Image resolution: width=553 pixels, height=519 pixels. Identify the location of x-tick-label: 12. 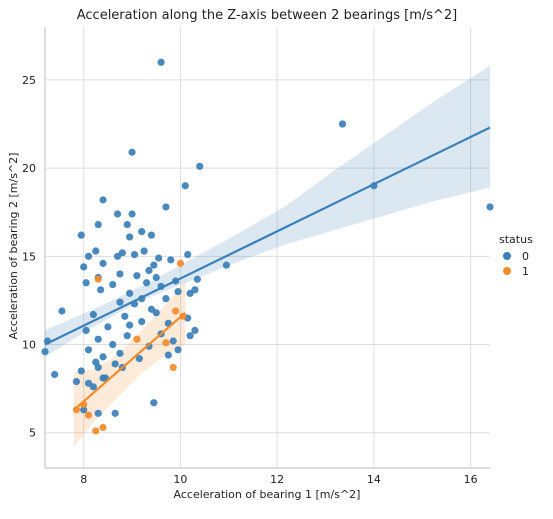
(277, 479).